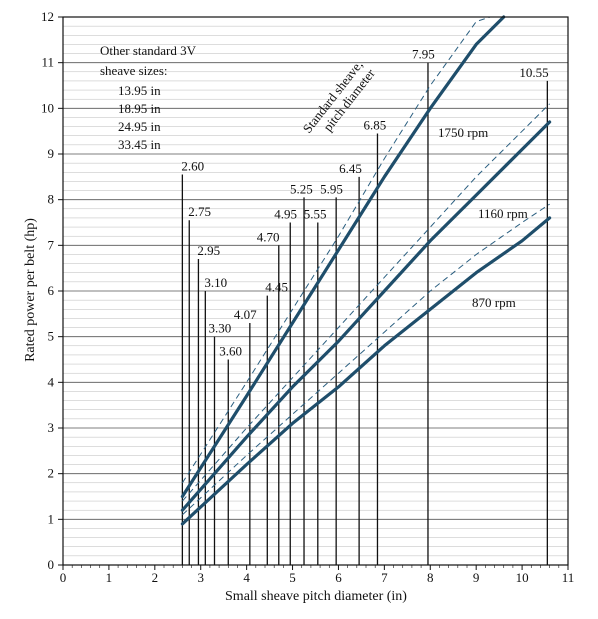  What do you see at coordinates (51, 290) in the screenshot?
I see `y-tick-label: 6` at bounding box center [51, 290].